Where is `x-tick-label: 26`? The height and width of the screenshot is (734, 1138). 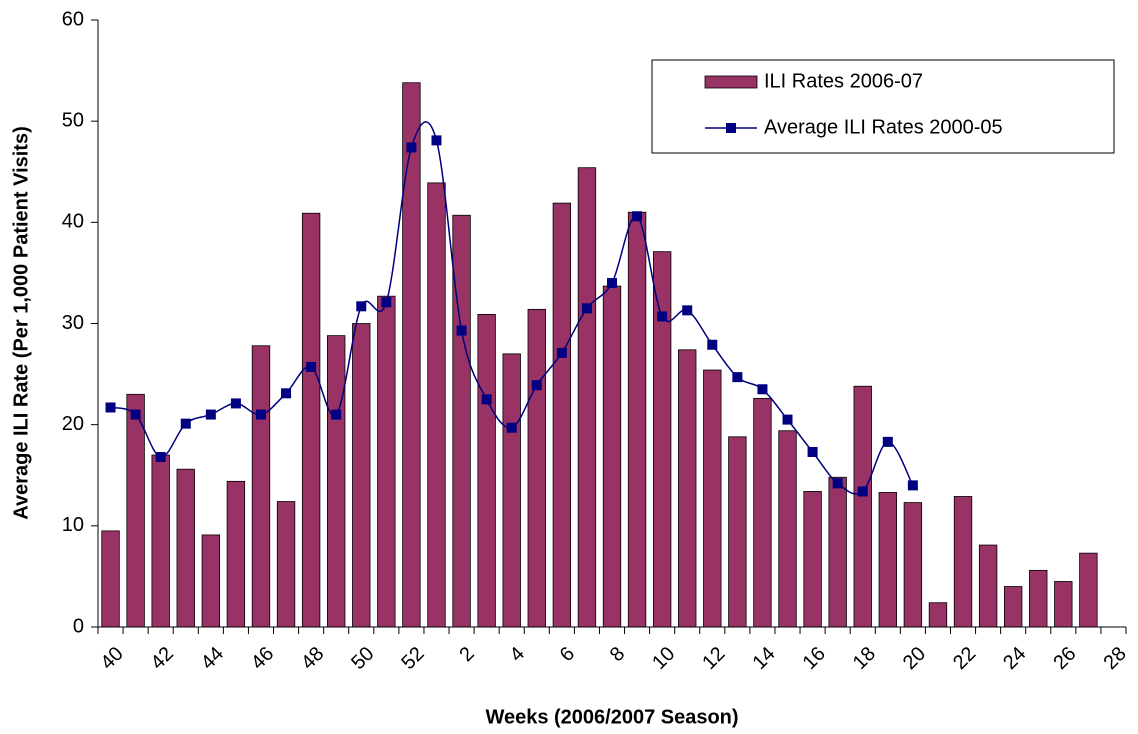
x-tick-label: 26 is located at coordinates (1064, 658).